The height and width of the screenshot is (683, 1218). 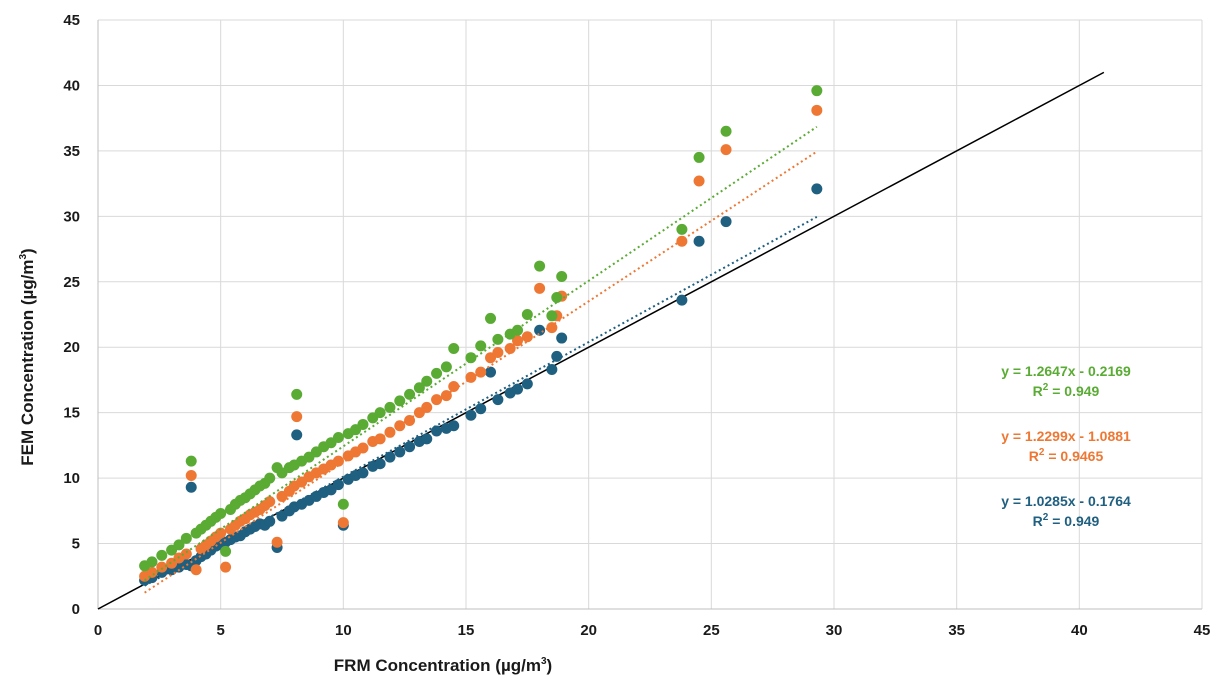 I want to click on x-tick-label: 35, so click(x=956, y=630).